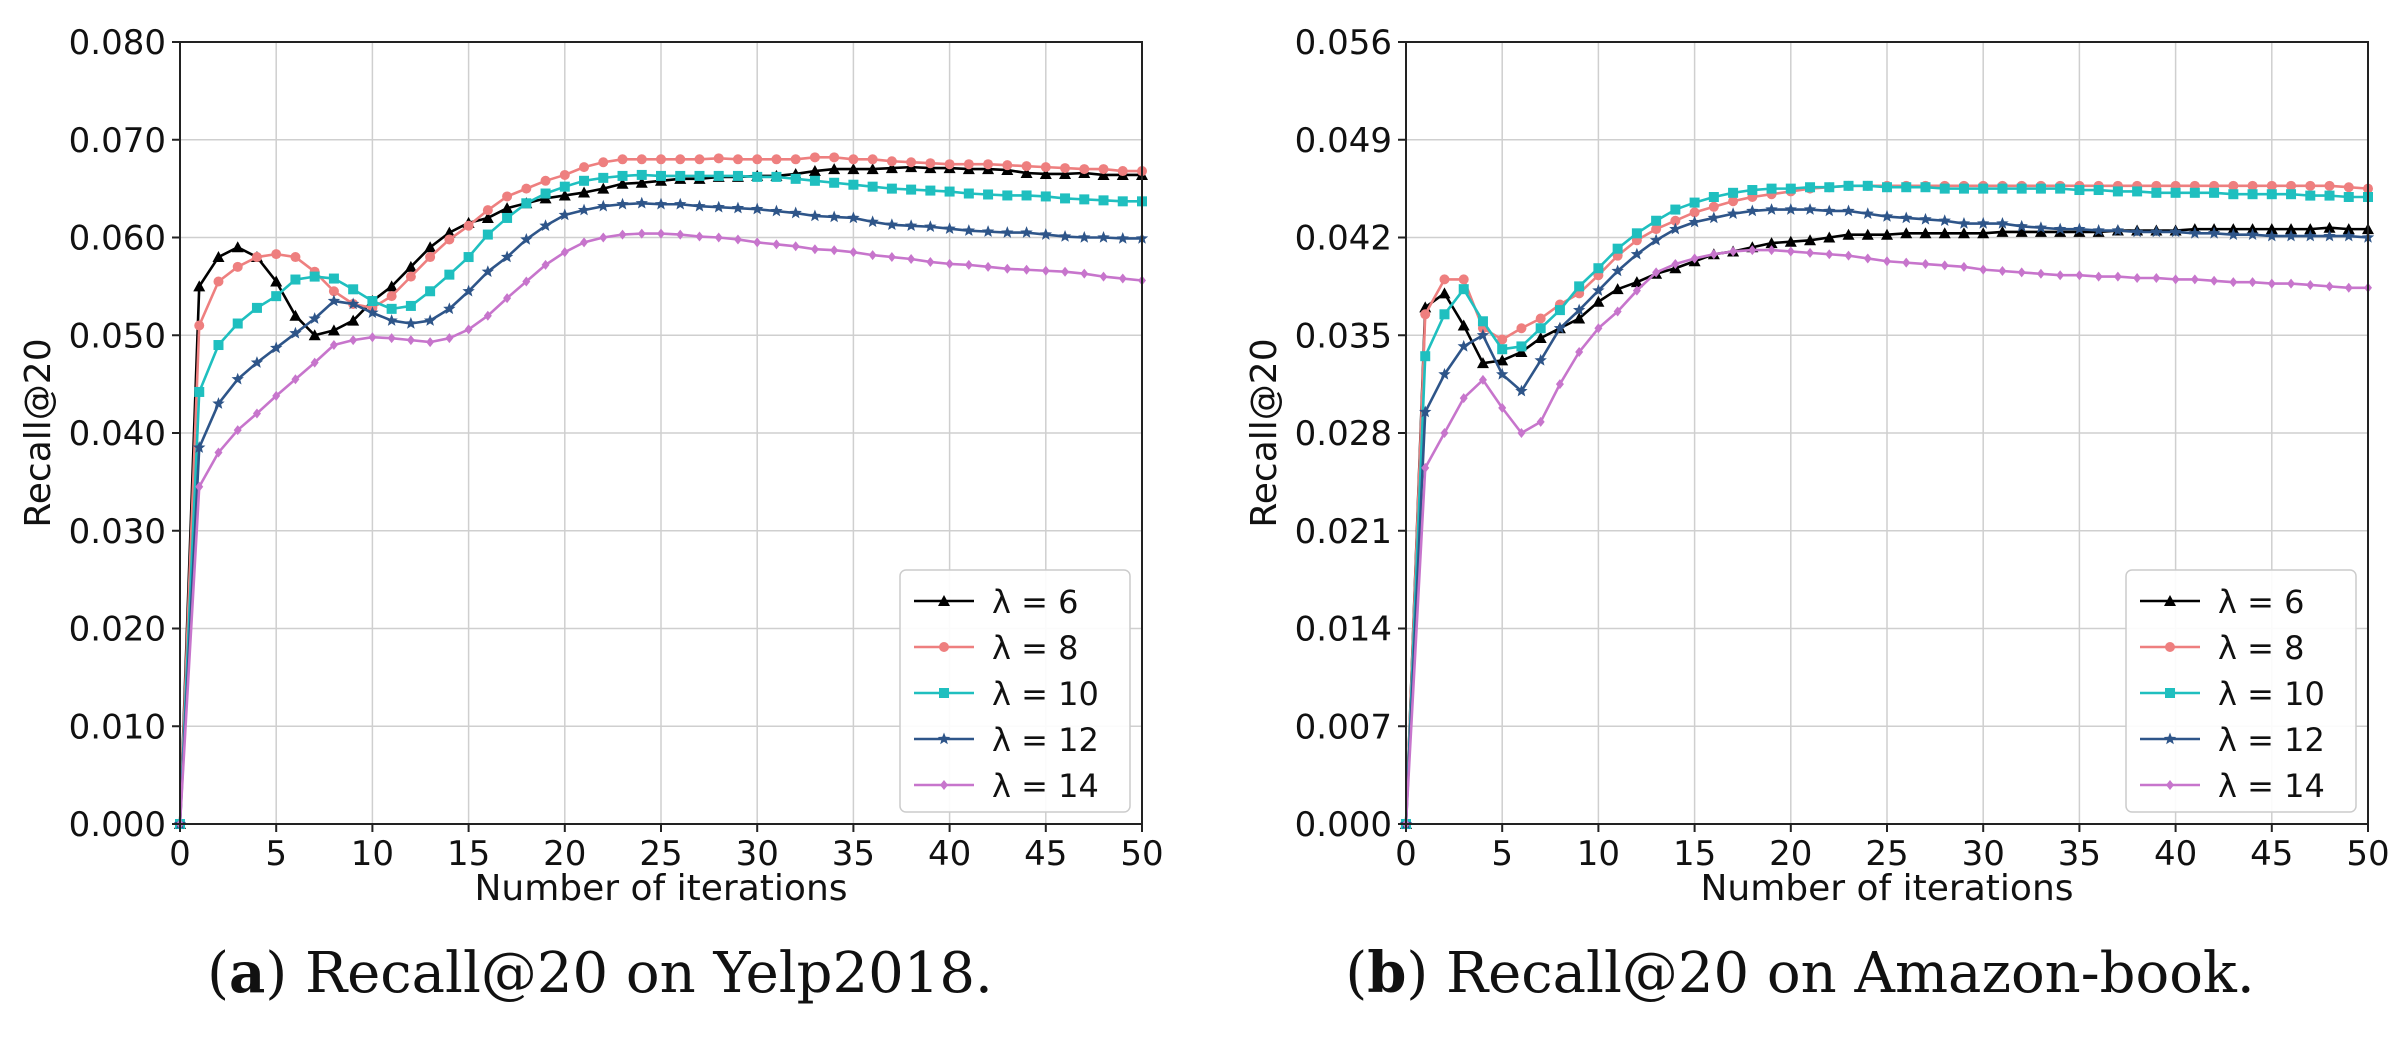  I want to click on caption-b-text: Recall@20 on Amazon-book., so click(1850, 973).